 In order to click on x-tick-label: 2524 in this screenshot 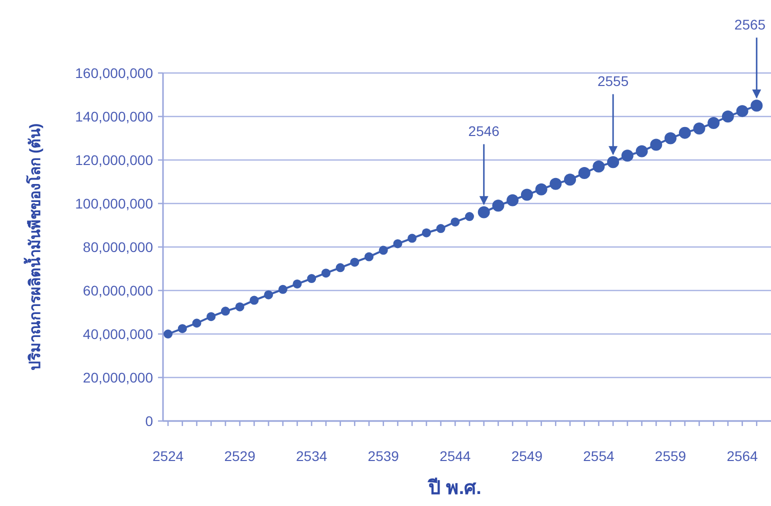, I will do `click(168, 456)`.